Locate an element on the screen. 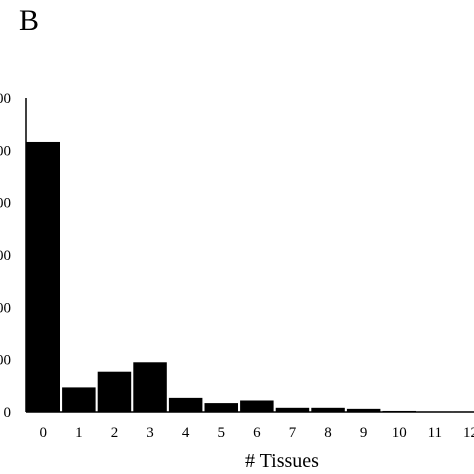  x-axis-ticks: 0123456789101112 is located at coordinates (257, 433).